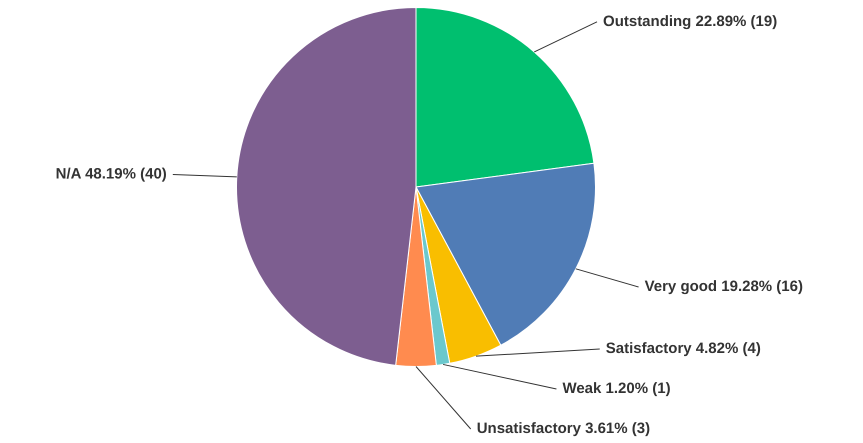  I want to click on slice-label: N/A 48.19% (40), so click(111, 174).